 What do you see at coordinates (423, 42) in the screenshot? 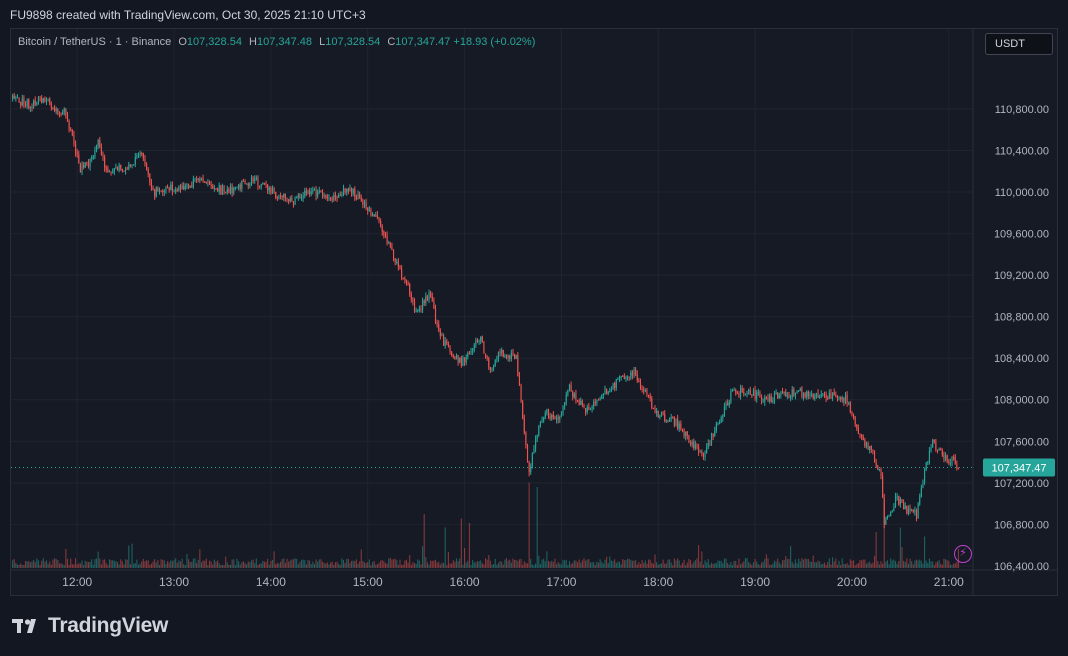
I see `close-value: 107,347.47` at bounding box center [423, 42].